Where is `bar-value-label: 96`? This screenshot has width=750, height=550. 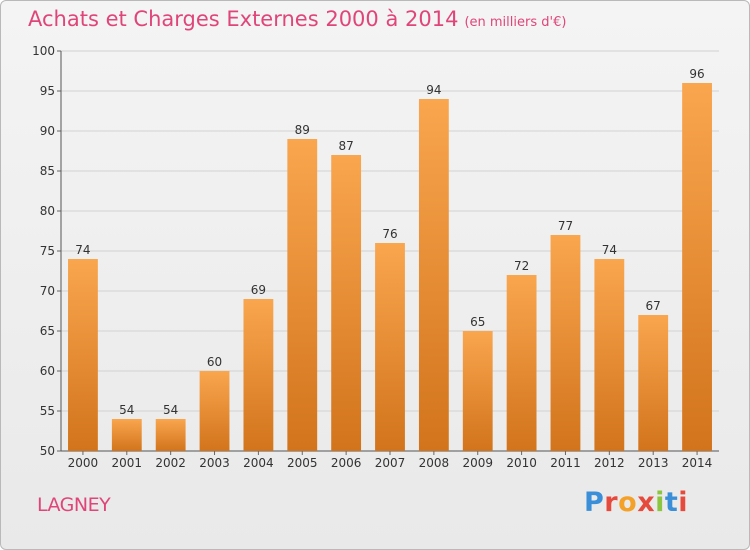 bar-value-label: 96 is located at coordinates (696, 74).